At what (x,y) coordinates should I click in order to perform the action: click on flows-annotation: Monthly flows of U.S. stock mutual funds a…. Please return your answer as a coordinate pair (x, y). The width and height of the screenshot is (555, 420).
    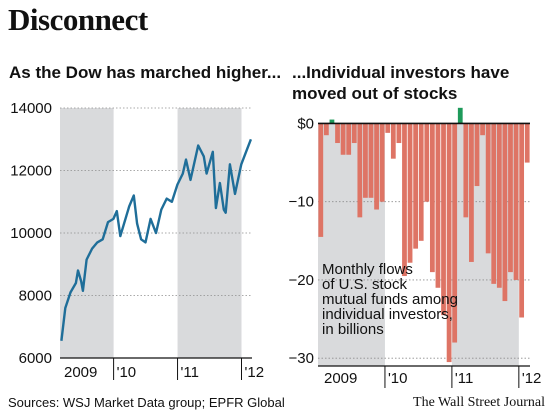
    Looking at the image, I should click on (390, 299).